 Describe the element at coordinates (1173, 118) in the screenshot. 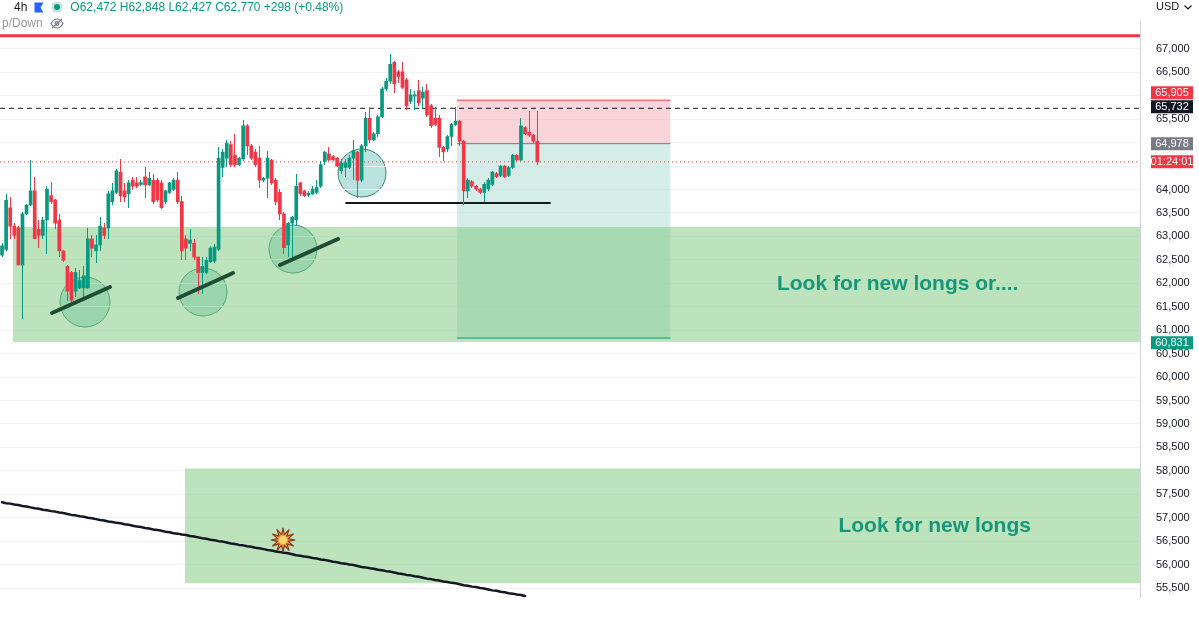

I see `y-tick-label: 65,500` at that location.